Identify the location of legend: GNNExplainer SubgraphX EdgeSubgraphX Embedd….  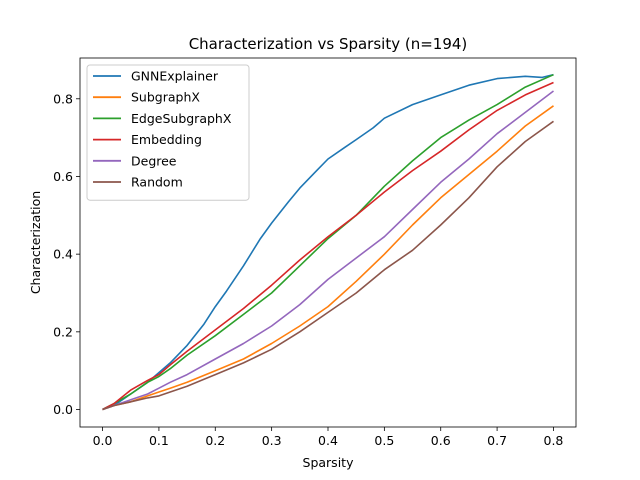
(168, 132).